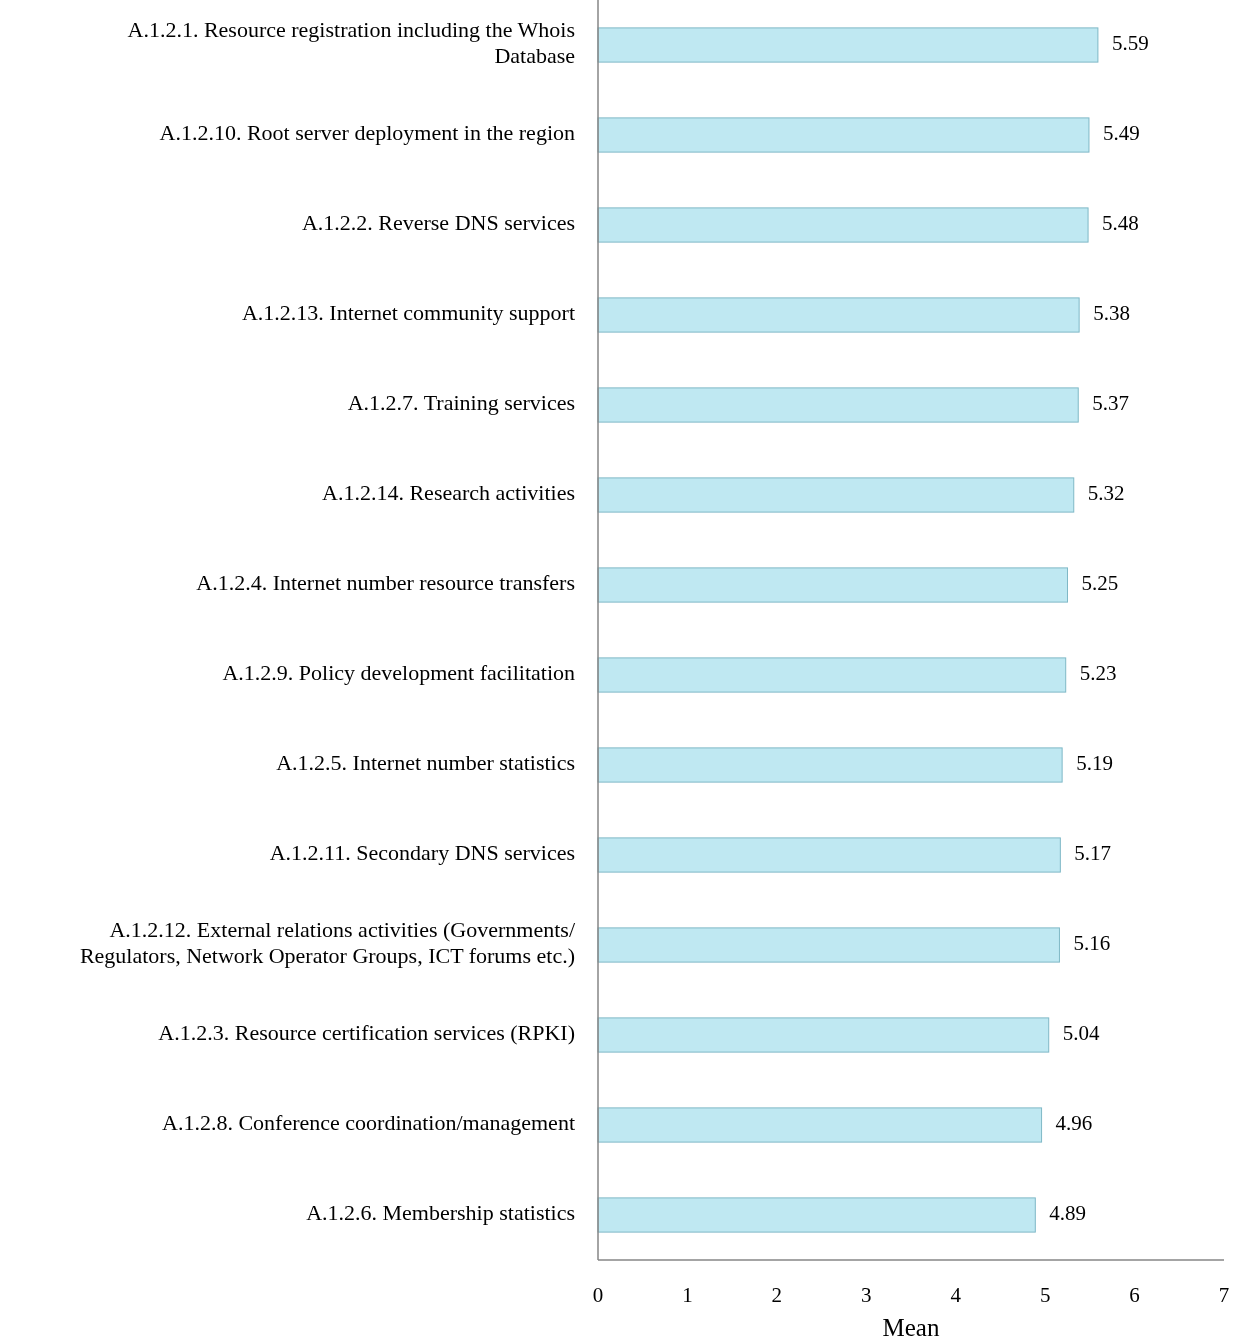 The width and height of the screenshot is (1241, 1343). I want to click on data-label: 5.16, so click(1092, 942).